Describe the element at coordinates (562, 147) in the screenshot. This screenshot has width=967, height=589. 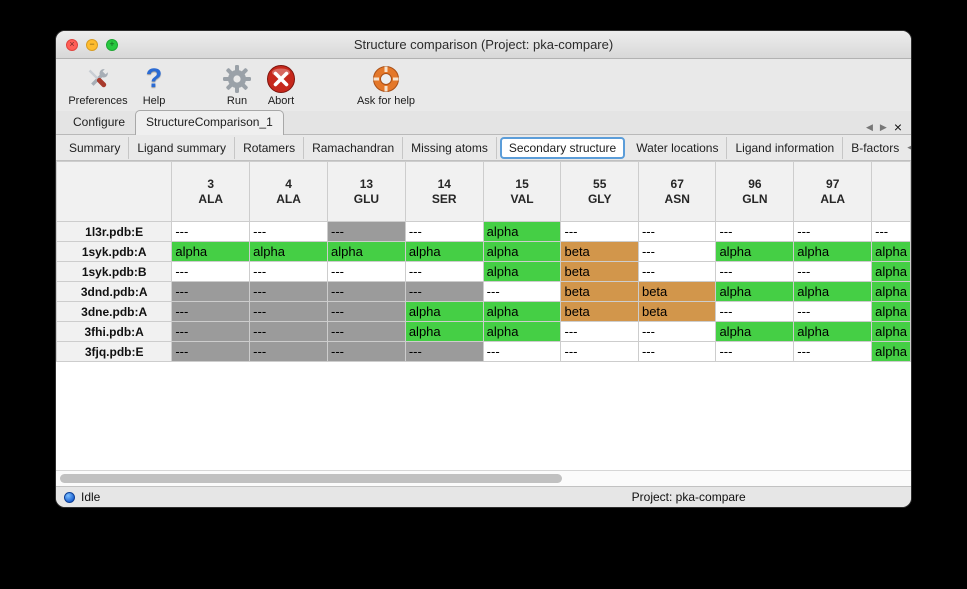
I see `subtab-secondary-structure: Secondary structure` at that location.